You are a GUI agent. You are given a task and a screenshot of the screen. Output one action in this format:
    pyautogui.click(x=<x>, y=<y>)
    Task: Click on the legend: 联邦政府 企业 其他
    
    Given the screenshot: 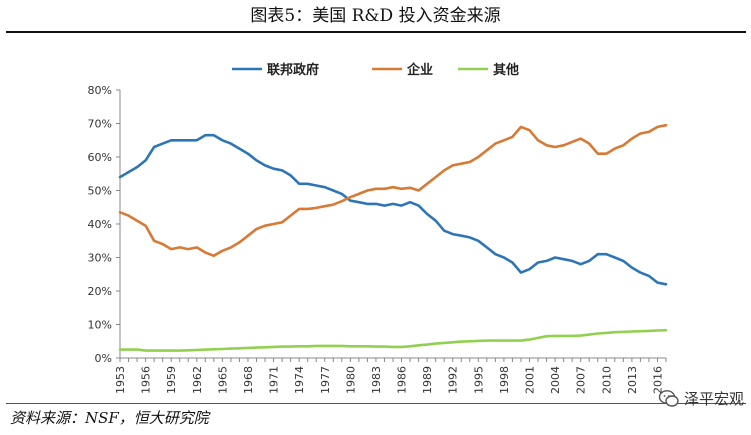 What is the action you would take?
    pyautogui.click(x=375, y=70)
    